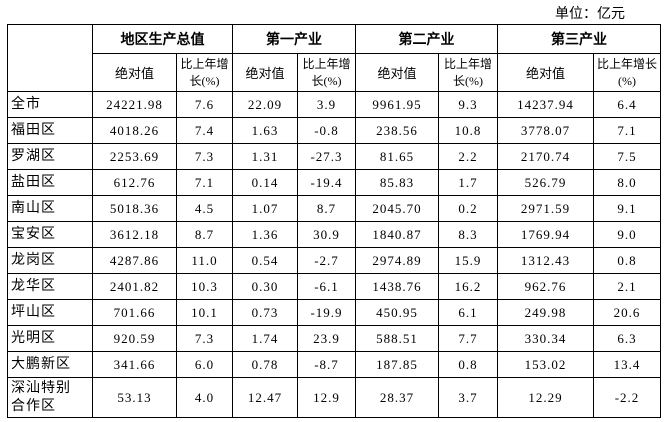  I want to click on value-cell: 1.36, so click(265, 234).